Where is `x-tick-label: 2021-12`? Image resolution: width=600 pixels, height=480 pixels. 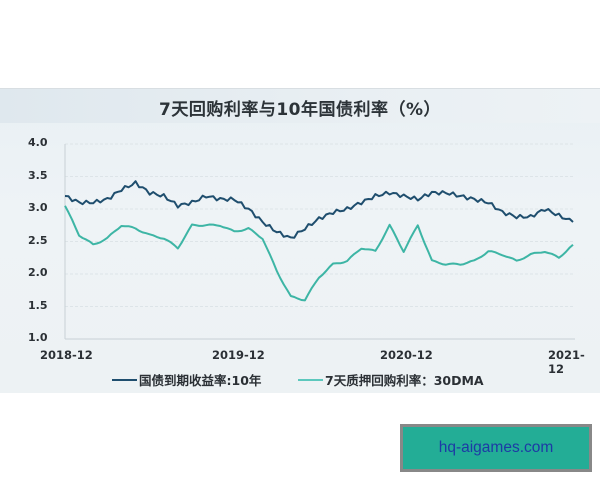 x-tick-label: 2021-12 is located at coordinates (566, 362).